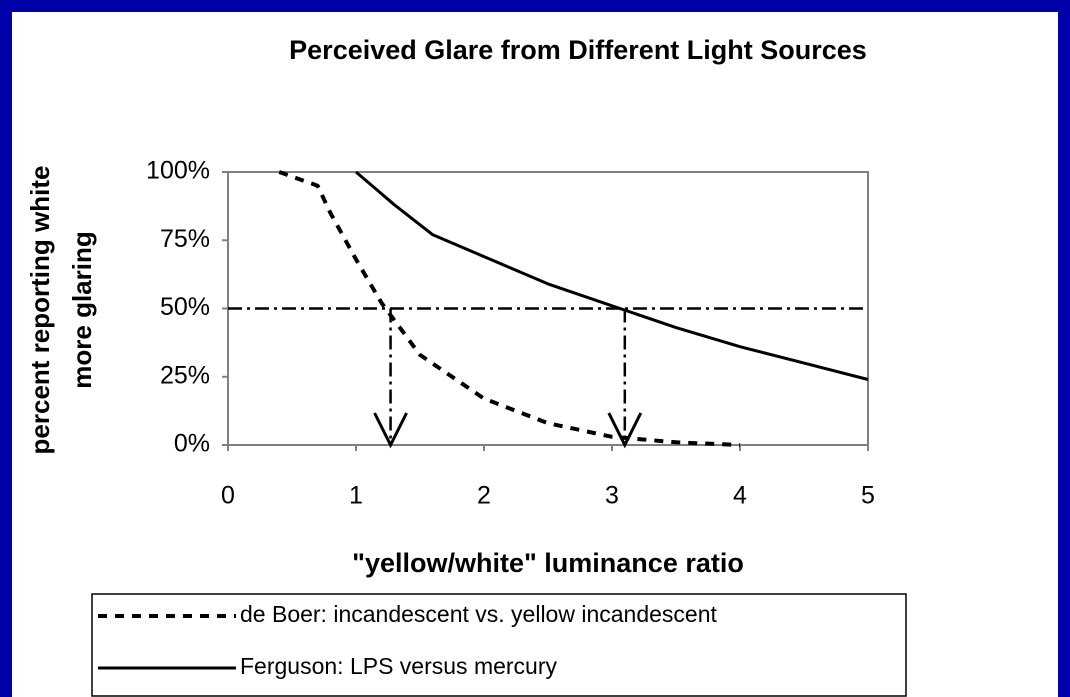 The width and height of the screenshot is (1070, 697). I want to click on y-axis-label-line: more glaring, so click(82, 309).